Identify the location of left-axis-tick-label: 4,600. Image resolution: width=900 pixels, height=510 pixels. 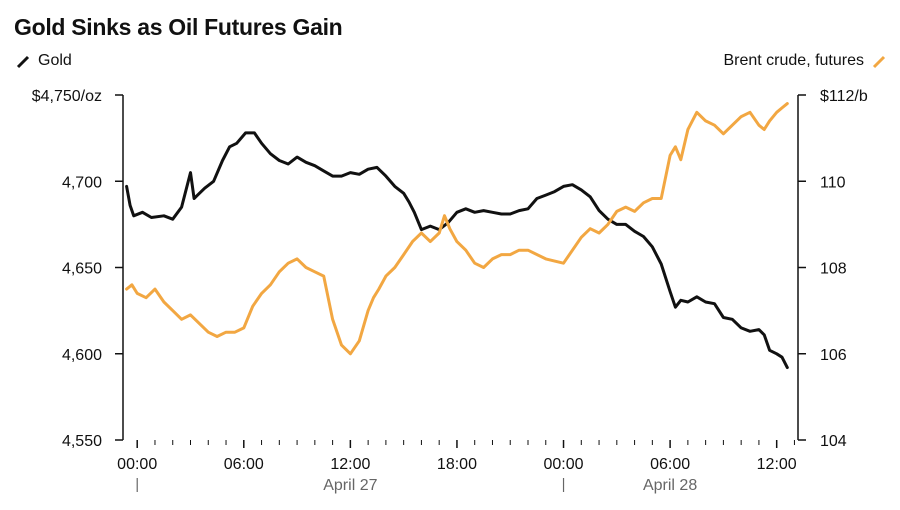
(82, 355).